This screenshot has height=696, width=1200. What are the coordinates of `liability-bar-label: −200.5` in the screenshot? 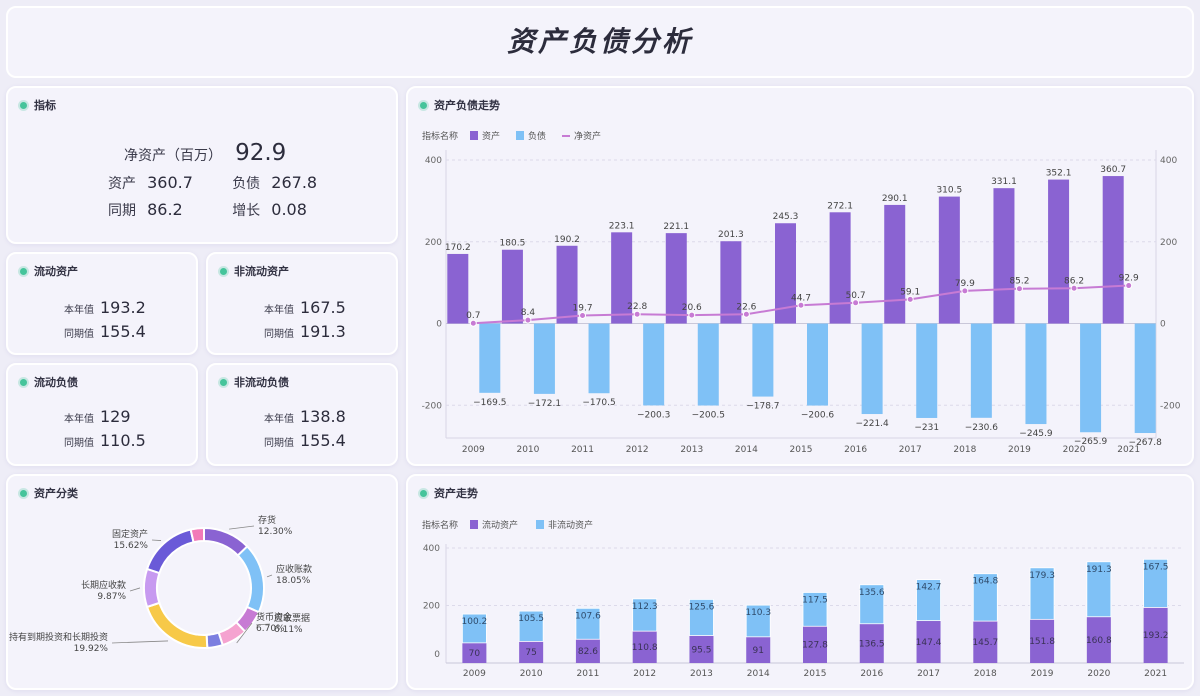 It's located at (708, 415).